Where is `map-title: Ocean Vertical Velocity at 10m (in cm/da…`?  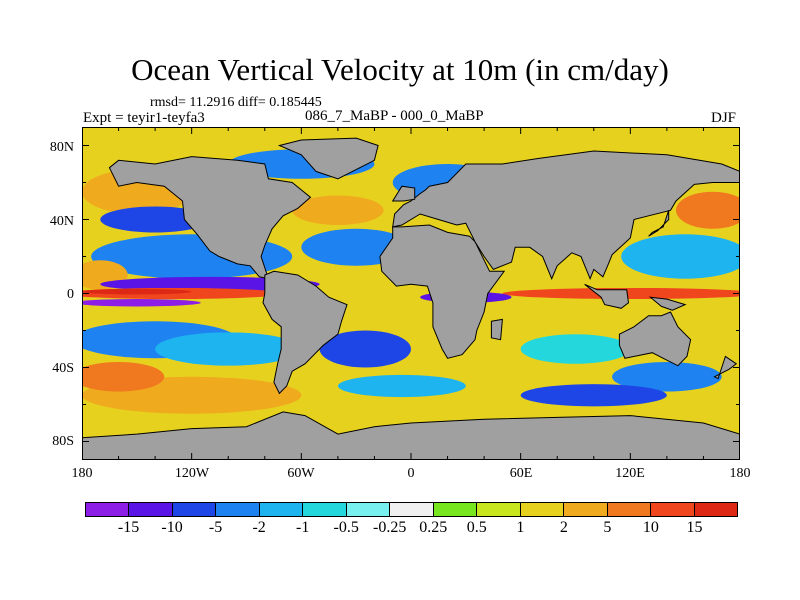
map-title: Ocean Vertical Velocity at 10m (in cm/da… is located at coordinates (400, 69).